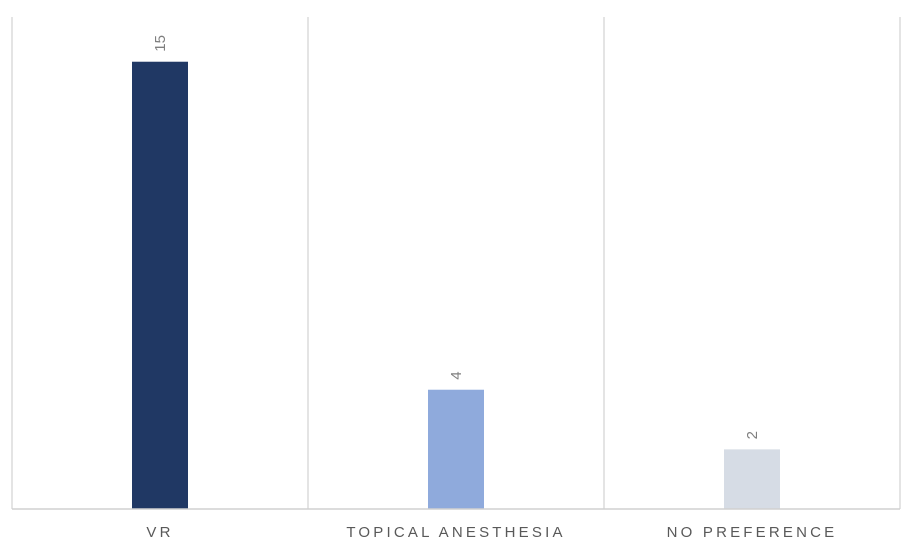  What do you see at coordinates (160, 43) in the screenshot?
I see `data-label: 15` at bounding box center [160, 43].